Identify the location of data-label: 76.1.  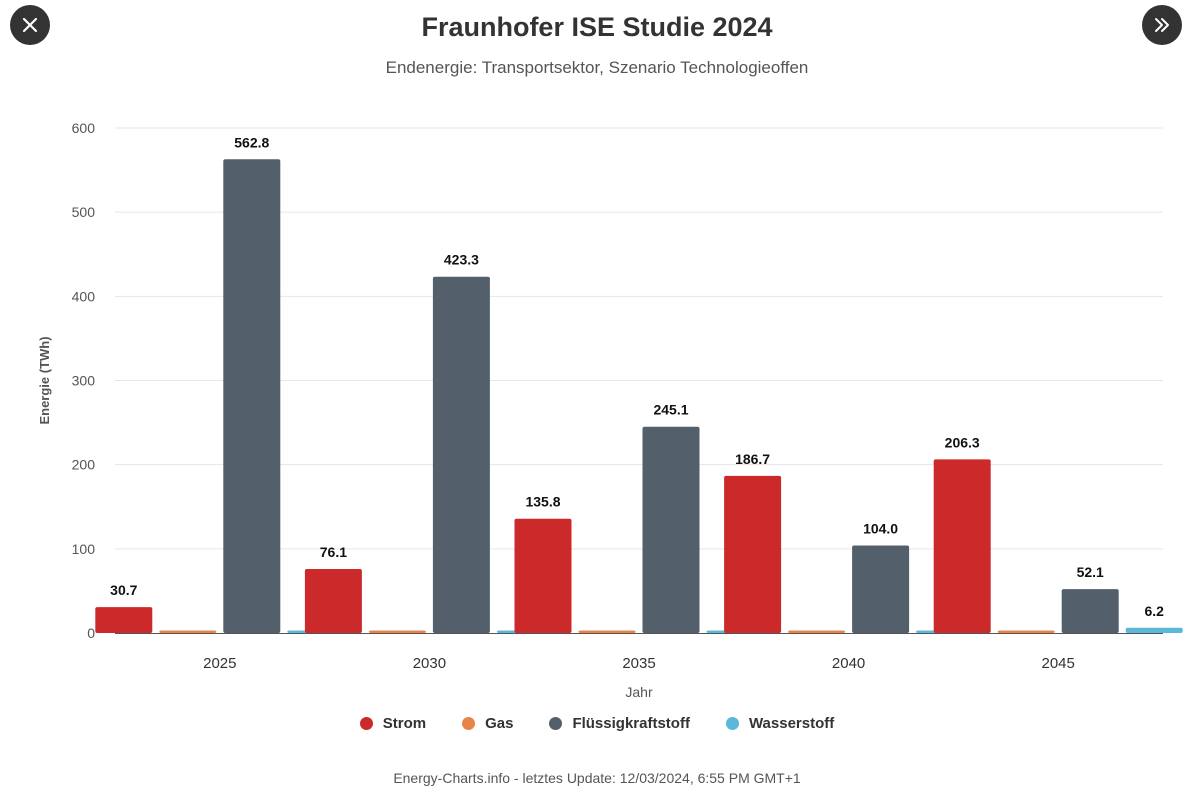
(333, 552).